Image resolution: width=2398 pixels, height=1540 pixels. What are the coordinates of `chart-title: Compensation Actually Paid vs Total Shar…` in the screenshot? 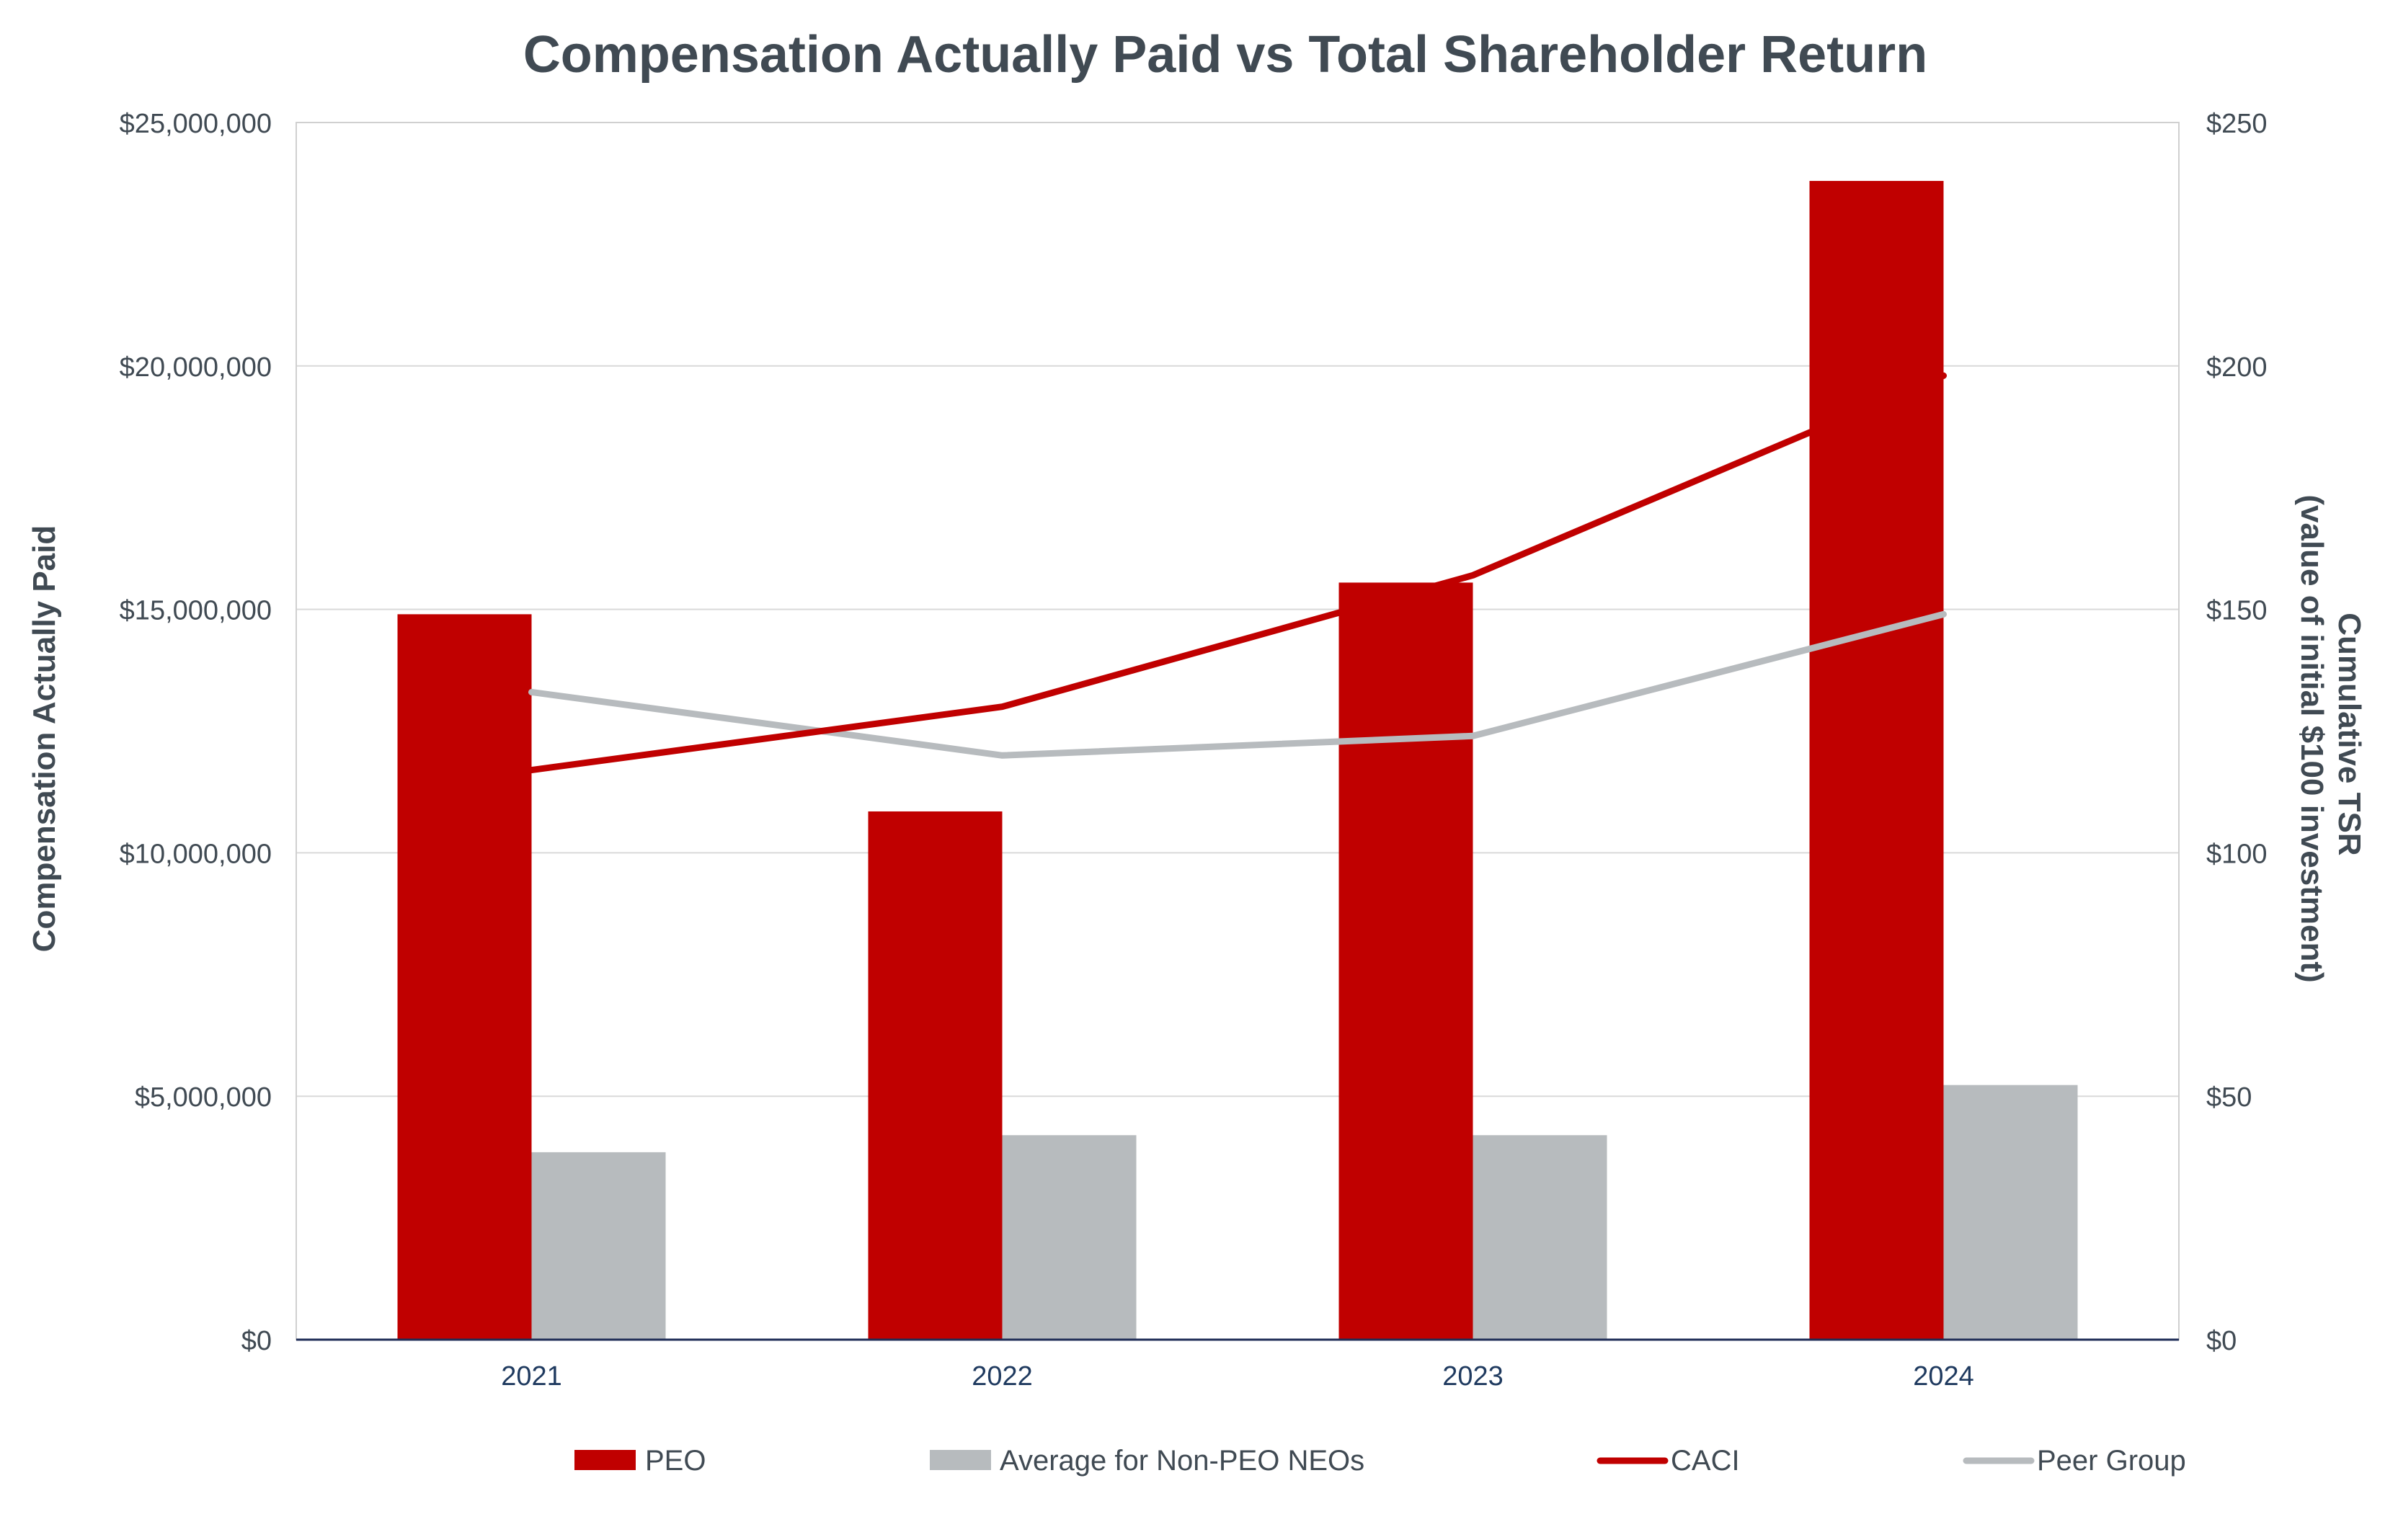 It's located at (1225, 55).